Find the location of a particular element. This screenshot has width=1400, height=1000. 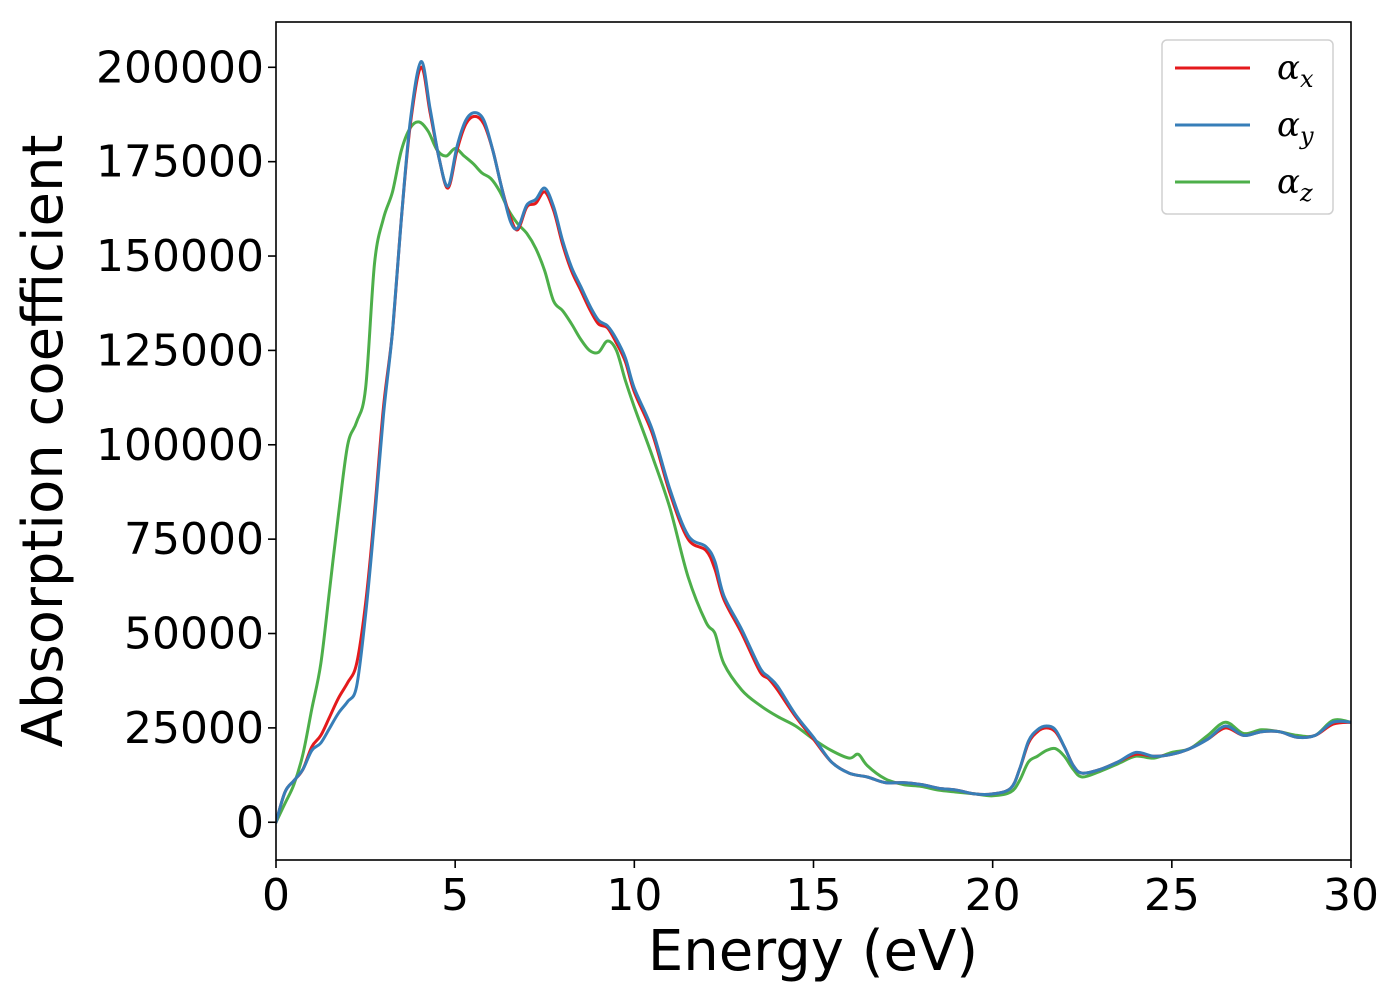

y-tick-label: 0 is located at coordinates (250, 822).